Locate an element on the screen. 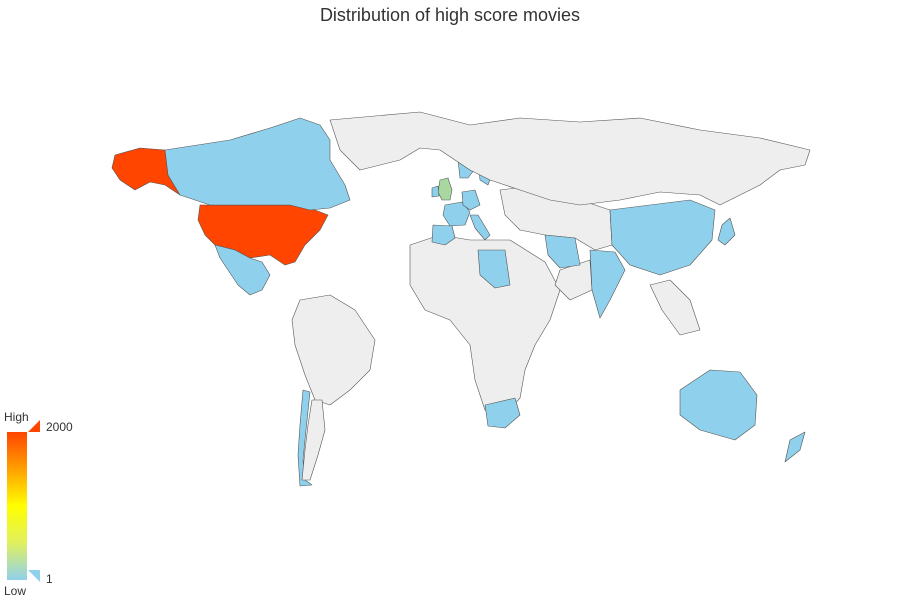 Image resolution: width=900 pixels, height=600 pixels. region-russia: Russia is located at coordinates (570, 158).